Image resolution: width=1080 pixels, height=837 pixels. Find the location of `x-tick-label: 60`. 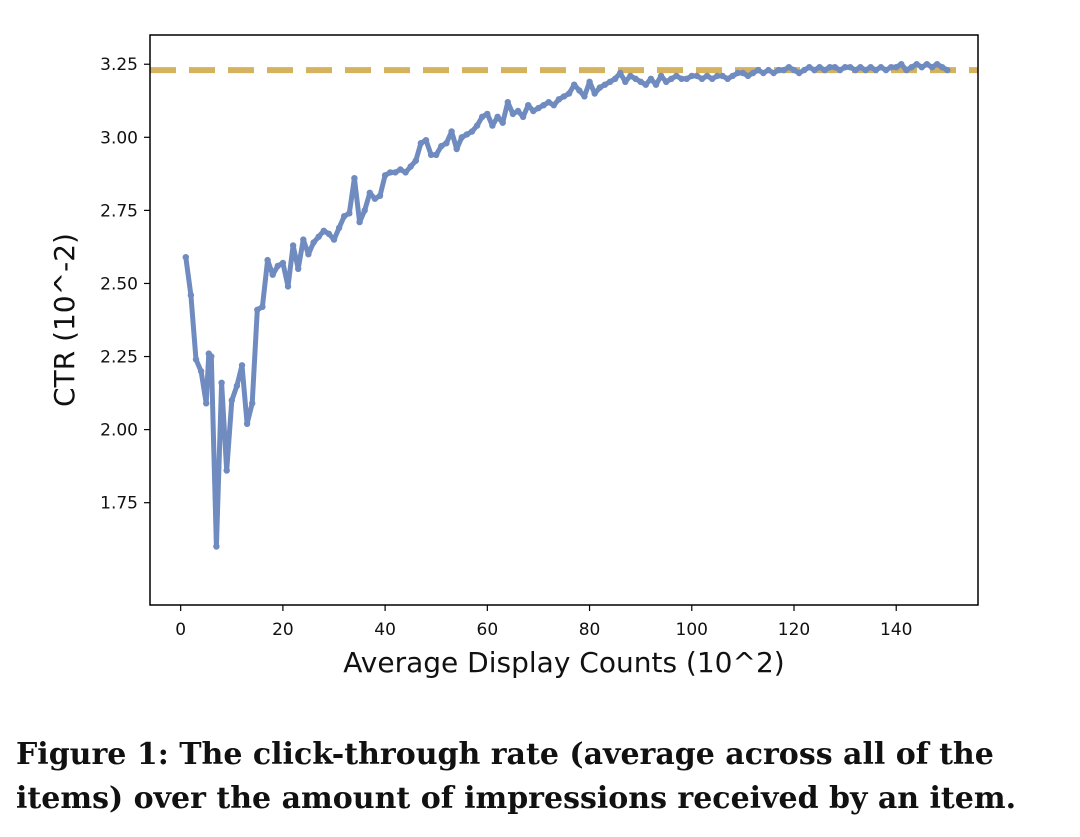

x-tick-label: 60 is located at coordinates (488, 630).